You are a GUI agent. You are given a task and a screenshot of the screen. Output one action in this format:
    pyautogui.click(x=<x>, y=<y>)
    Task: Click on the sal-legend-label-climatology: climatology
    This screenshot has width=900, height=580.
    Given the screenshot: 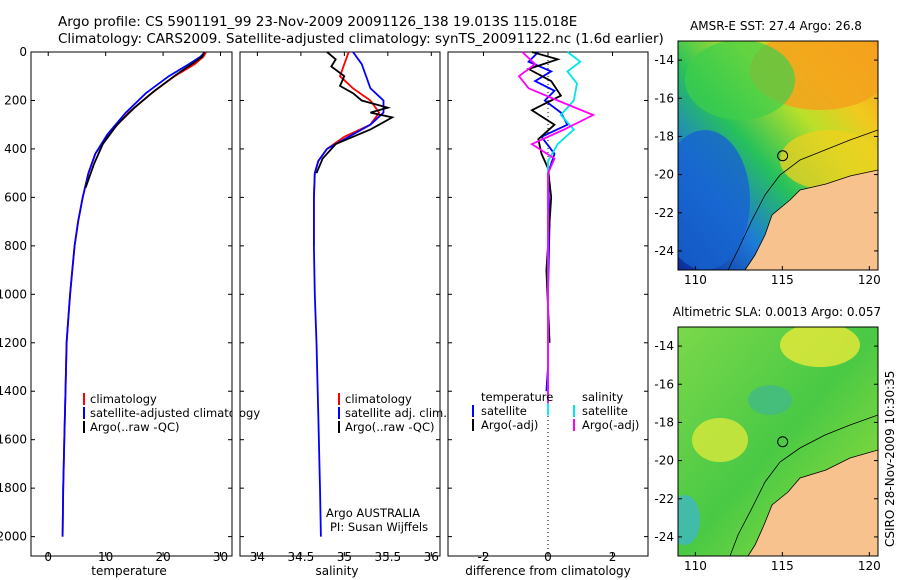 What is the action you would take?
    pyautogui.click(x=378, y=399)
    